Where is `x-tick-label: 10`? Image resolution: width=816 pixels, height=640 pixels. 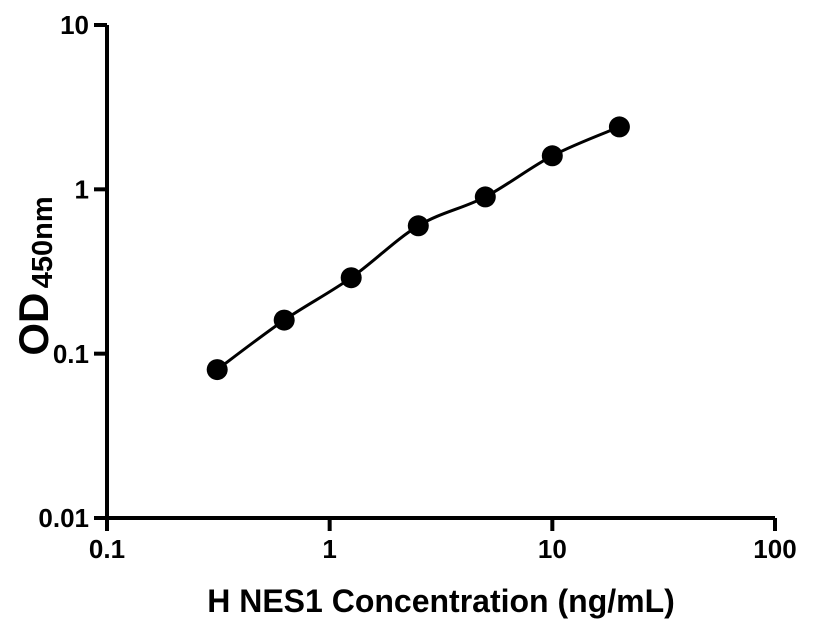 x-tick-label: 10 is located at coordinates (552, 549).